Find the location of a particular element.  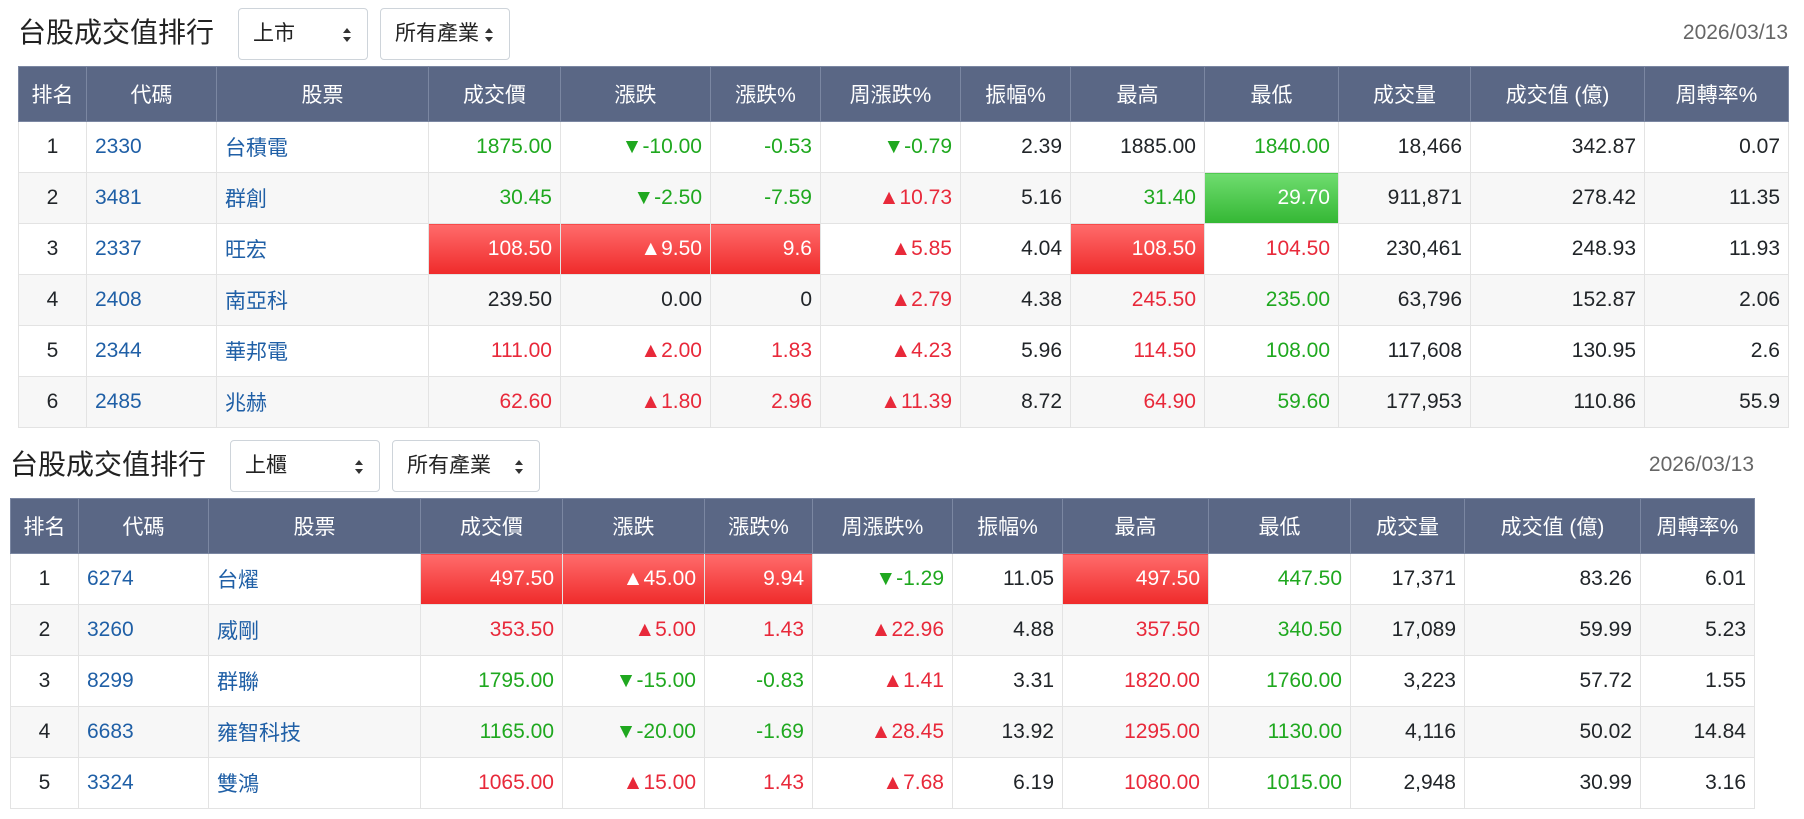

stock-code-link: 6683 is located at coordinates (143, 732).